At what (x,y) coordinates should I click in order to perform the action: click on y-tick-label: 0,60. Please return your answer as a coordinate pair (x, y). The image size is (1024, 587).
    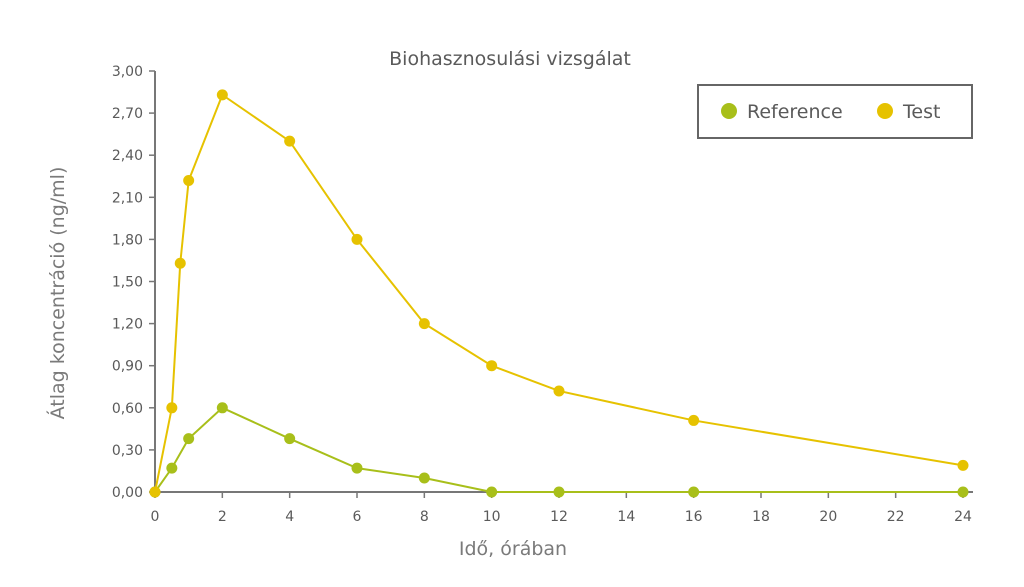
    Looking at the image, I should click on (127, 409).